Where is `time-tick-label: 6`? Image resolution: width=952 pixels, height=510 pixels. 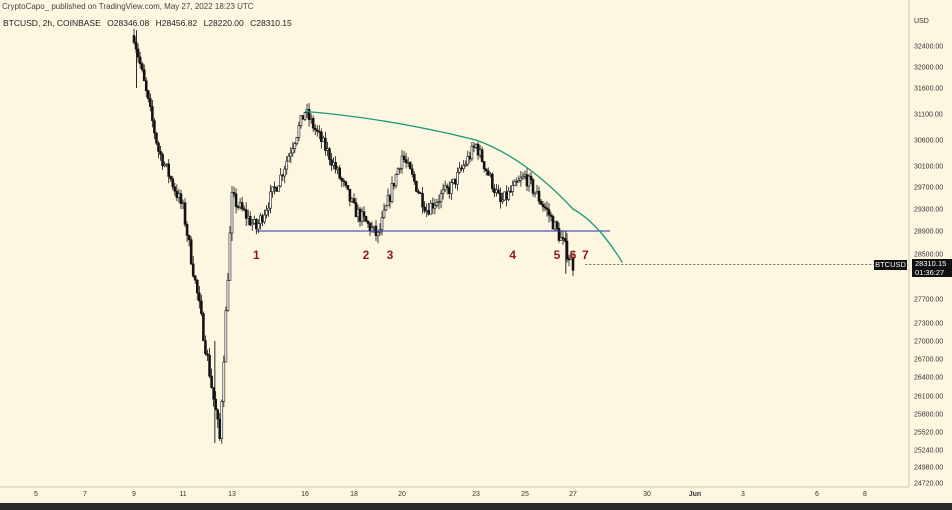 time-tick-label: 6 is located at coordinates (817, 494).